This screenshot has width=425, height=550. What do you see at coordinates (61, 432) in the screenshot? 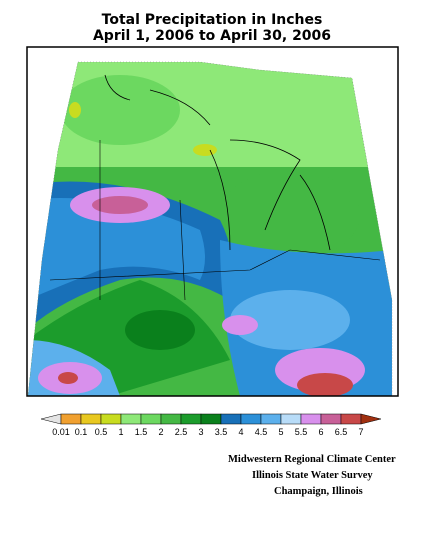
I see `legend-label: 0.01` at bounding box center [61, 432].